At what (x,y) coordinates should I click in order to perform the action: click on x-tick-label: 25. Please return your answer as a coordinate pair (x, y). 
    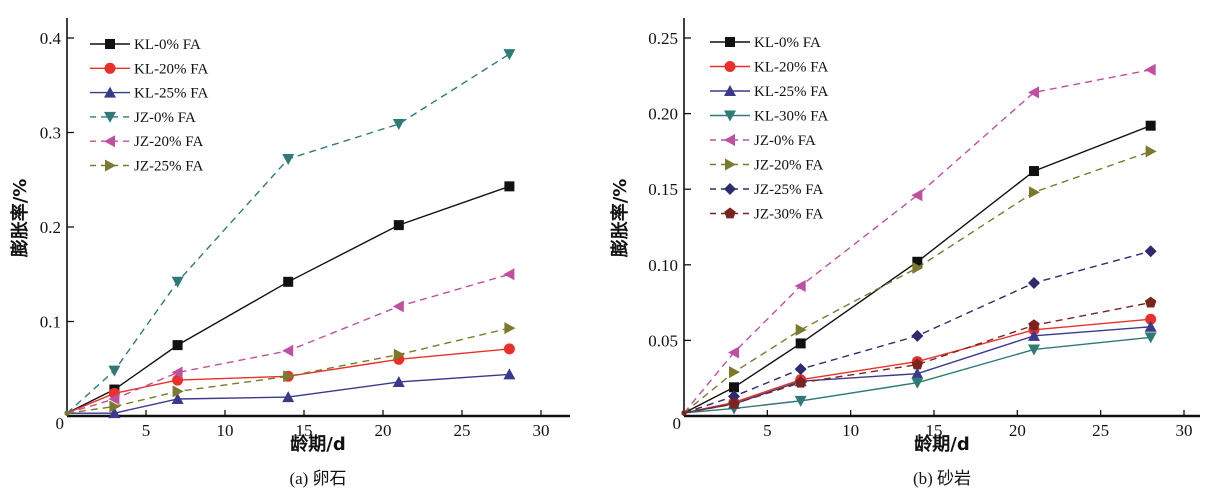
    Looking at the image, I should click on (1100, 430).